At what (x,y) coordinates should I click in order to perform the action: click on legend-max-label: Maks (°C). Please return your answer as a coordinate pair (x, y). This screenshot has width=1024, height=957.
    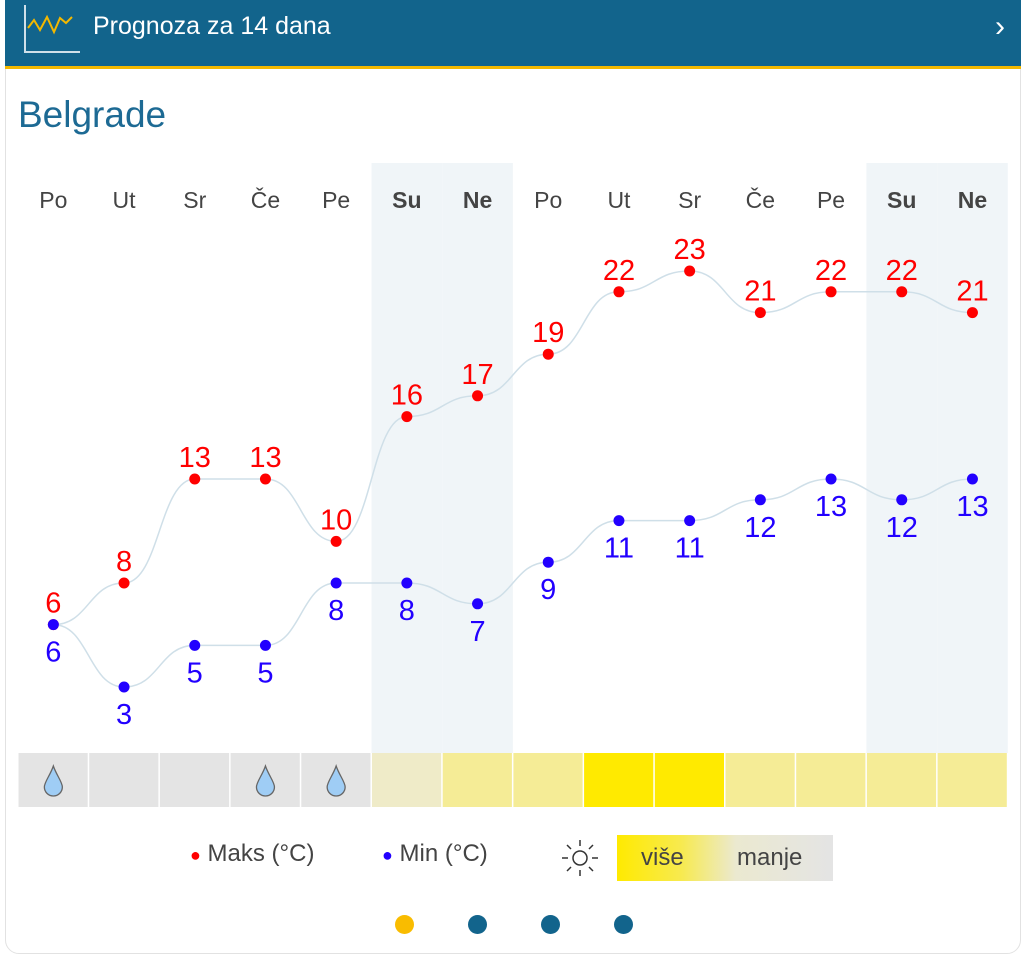
    Looking at the image, I should click on (261, 853).